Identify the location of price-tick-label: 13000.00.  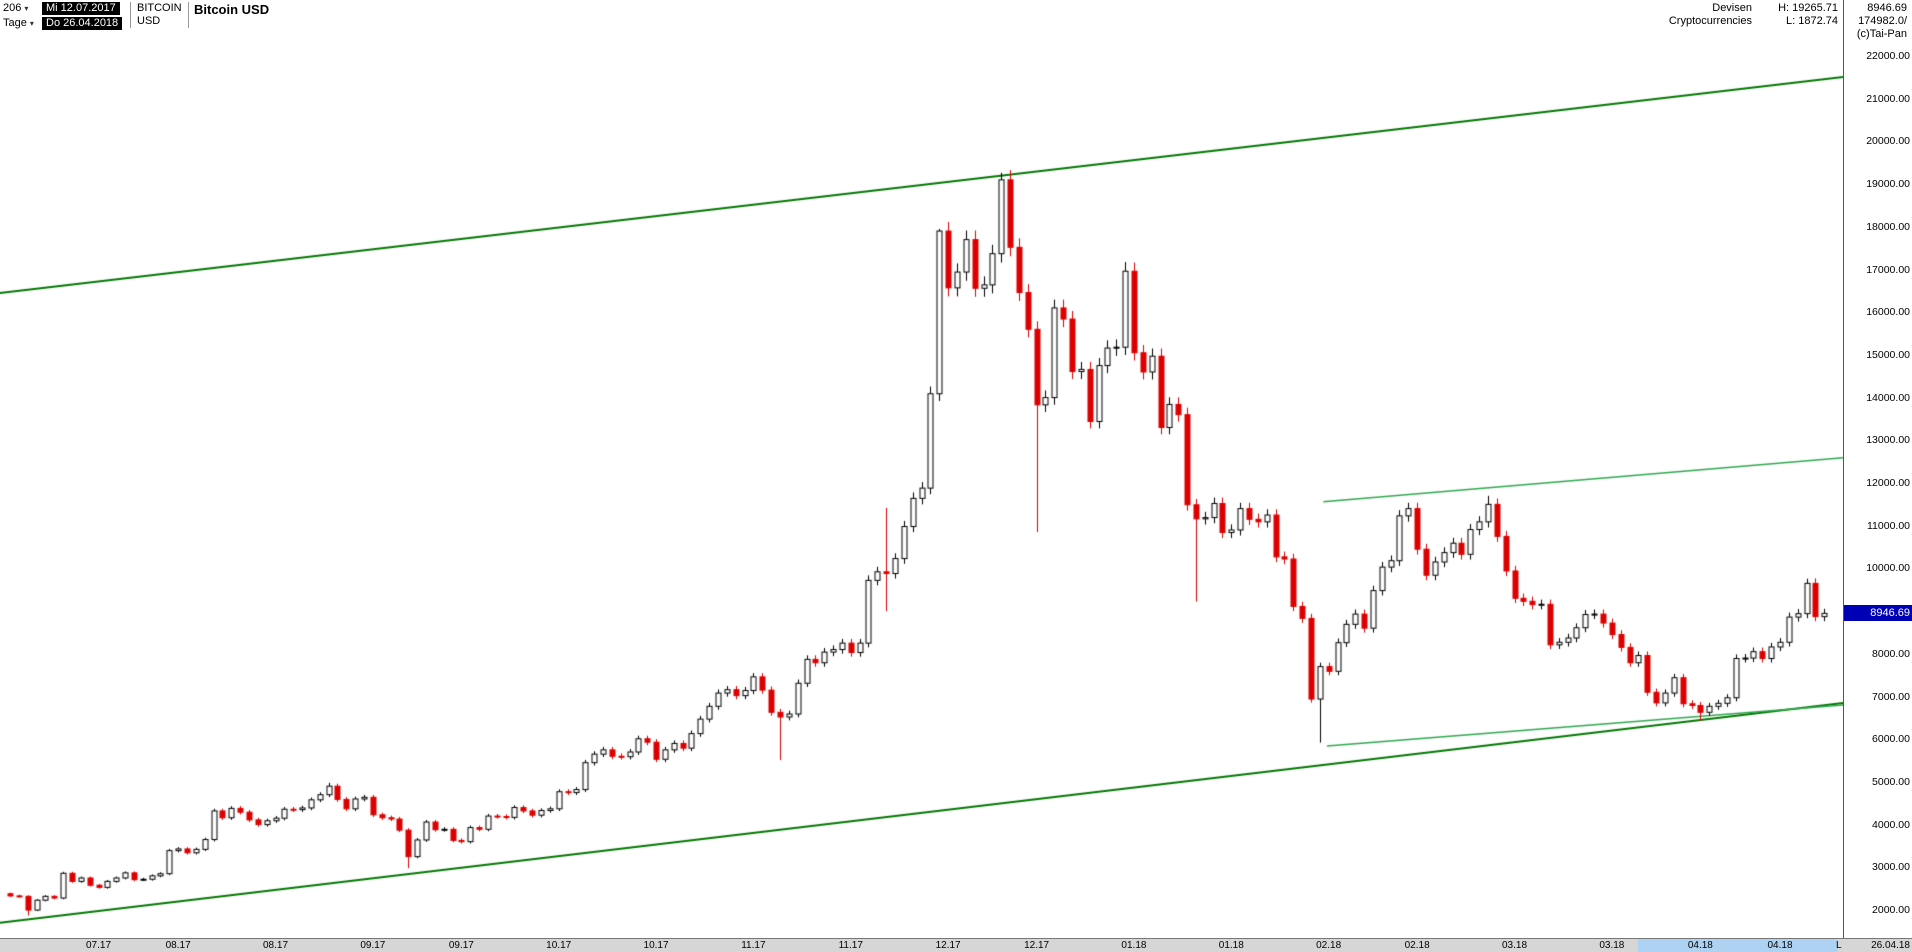
(1888, 440).